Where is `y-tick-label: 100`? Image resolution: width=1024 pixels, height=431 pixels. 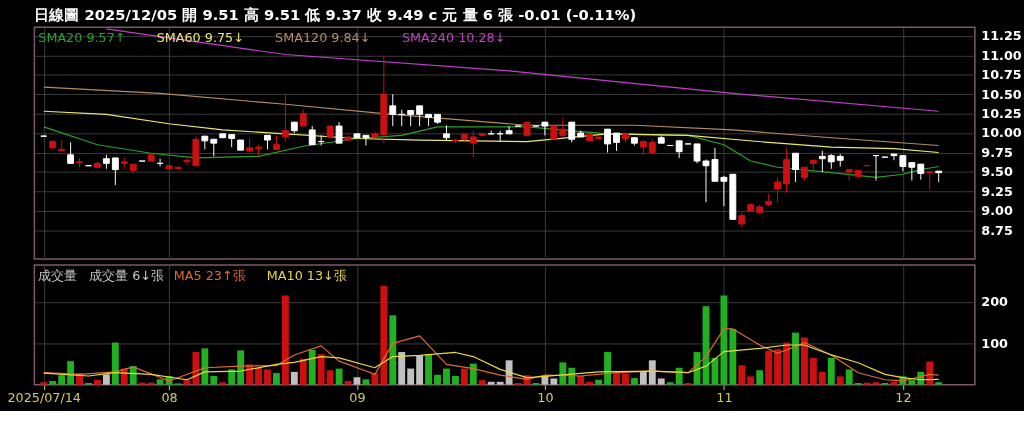
y-tick-label: 100 is located at coordinates (995, 343).